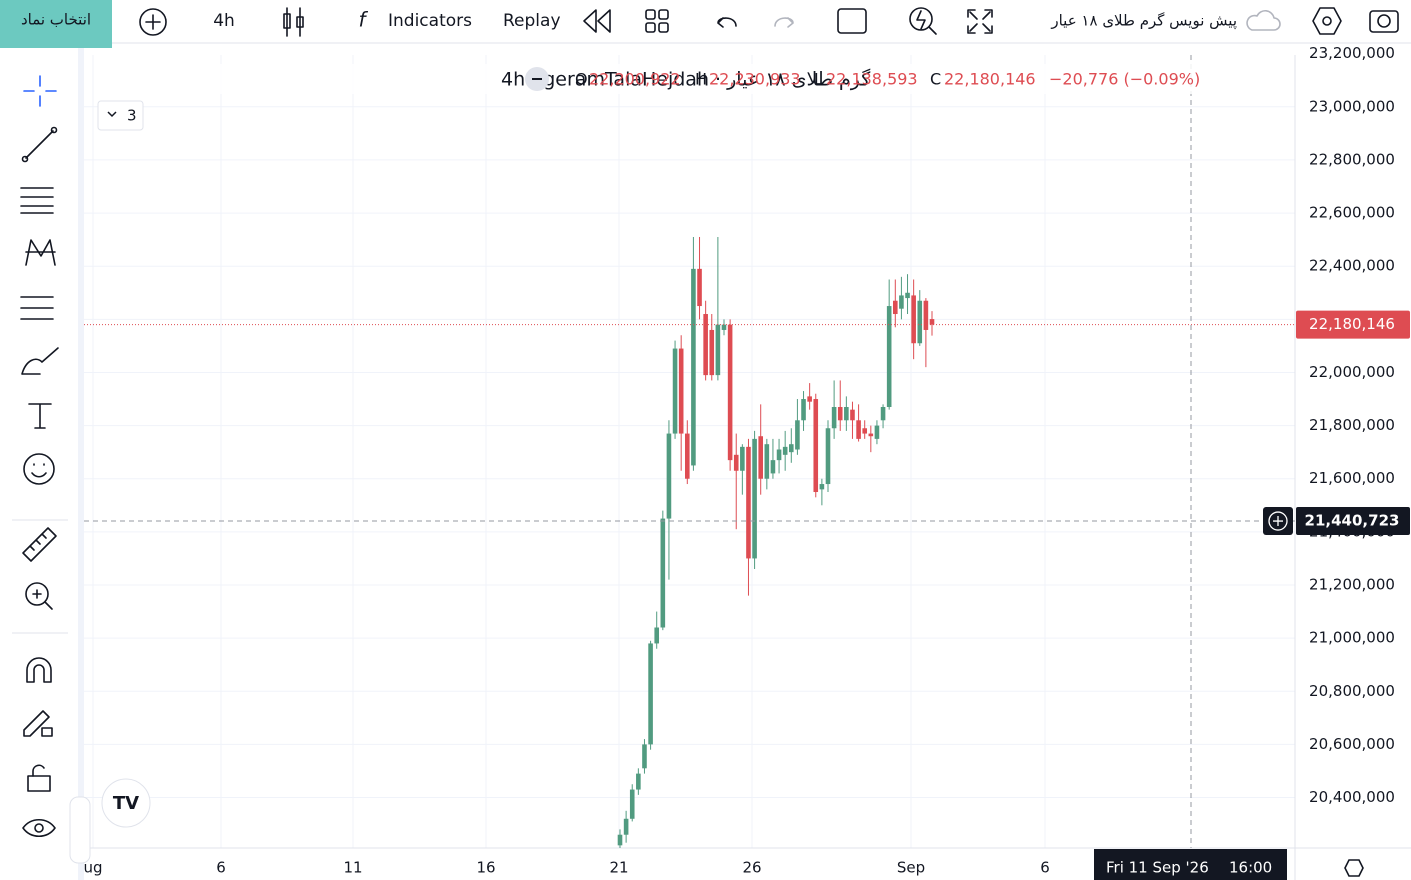 The height and width of the screenshot is (880, 1411). What do you see at coordinates (430, 21) in the screenshot?
I see `indicators-button: Indicators` at bounding box center [430, 21].